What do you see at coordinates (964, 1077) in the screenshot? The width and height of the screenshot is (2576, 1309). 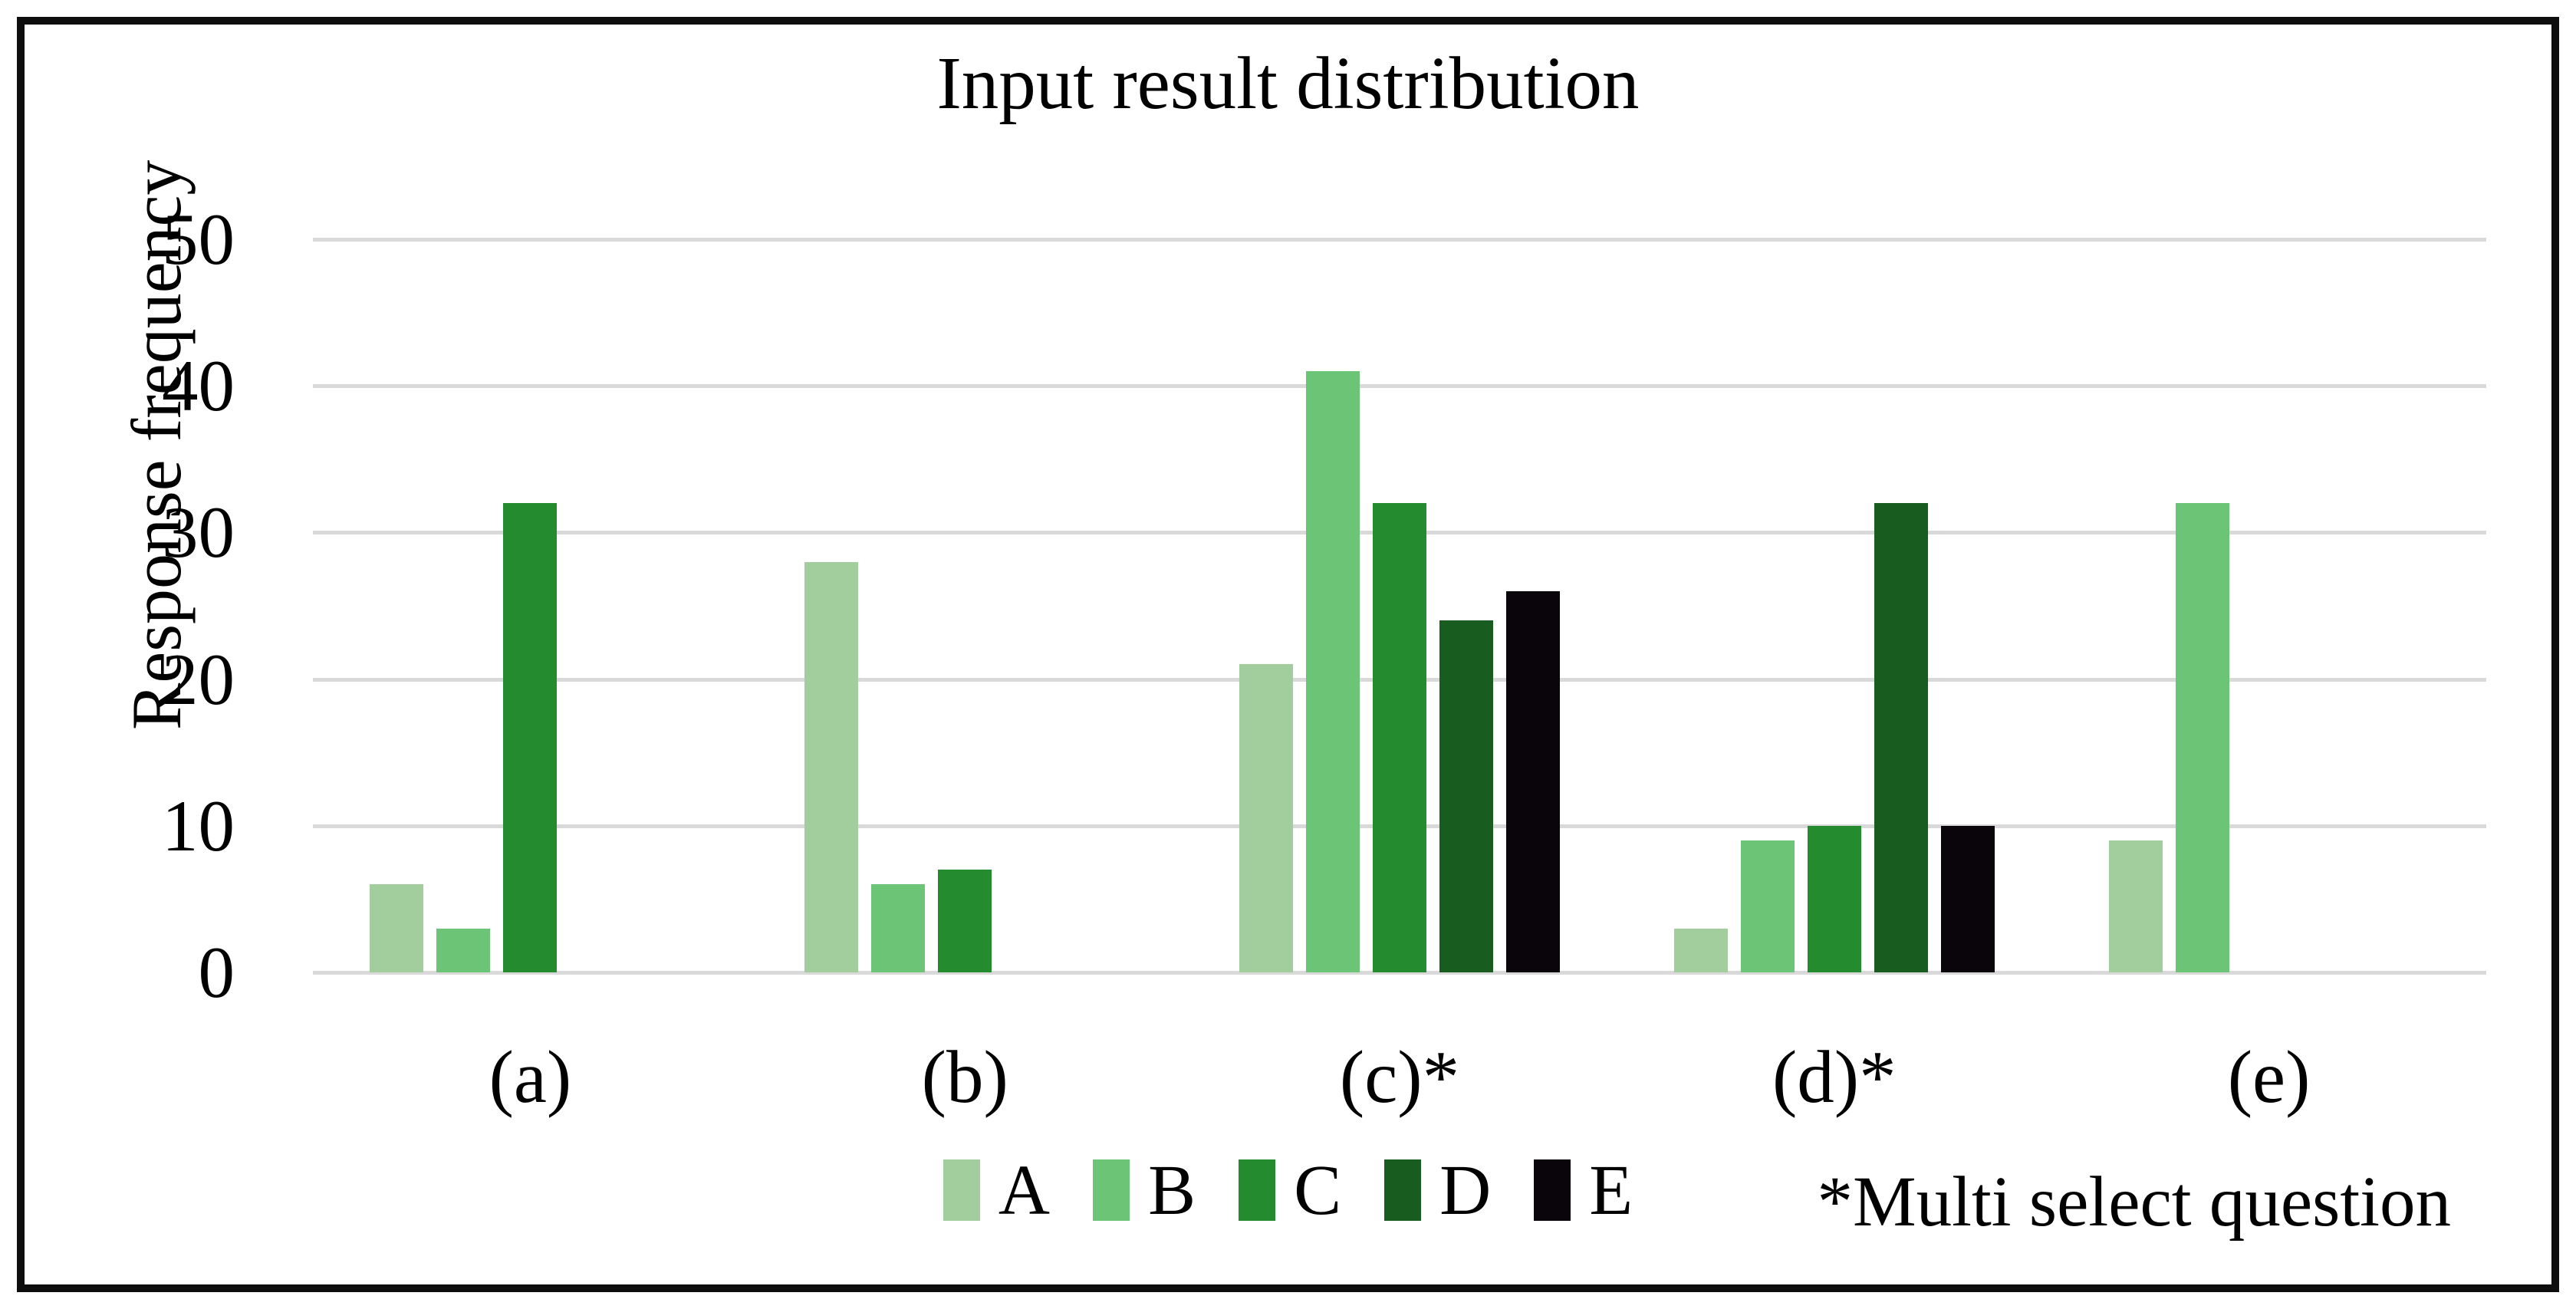 I see `x-axis-category-label: (b)` at bounding box center [964, 1077].